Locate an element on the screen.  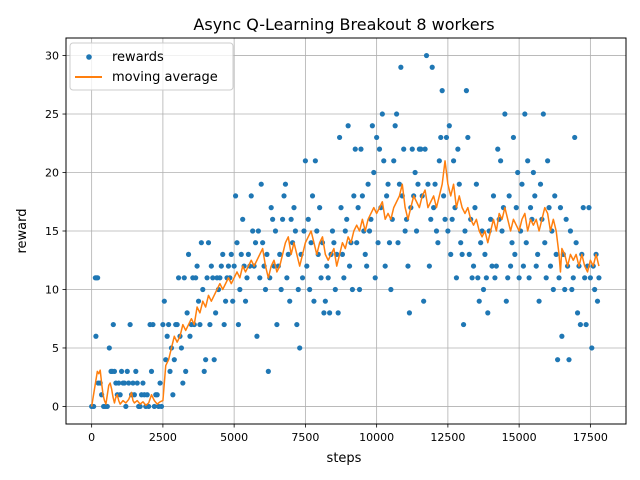
x-tick-label: 2500 is located at coordinates (163, 437).